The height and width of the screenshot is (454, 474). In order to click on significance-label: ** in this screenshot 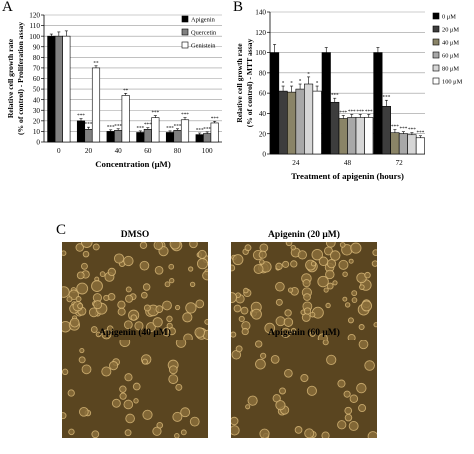, I will do `click(126, 91)`.